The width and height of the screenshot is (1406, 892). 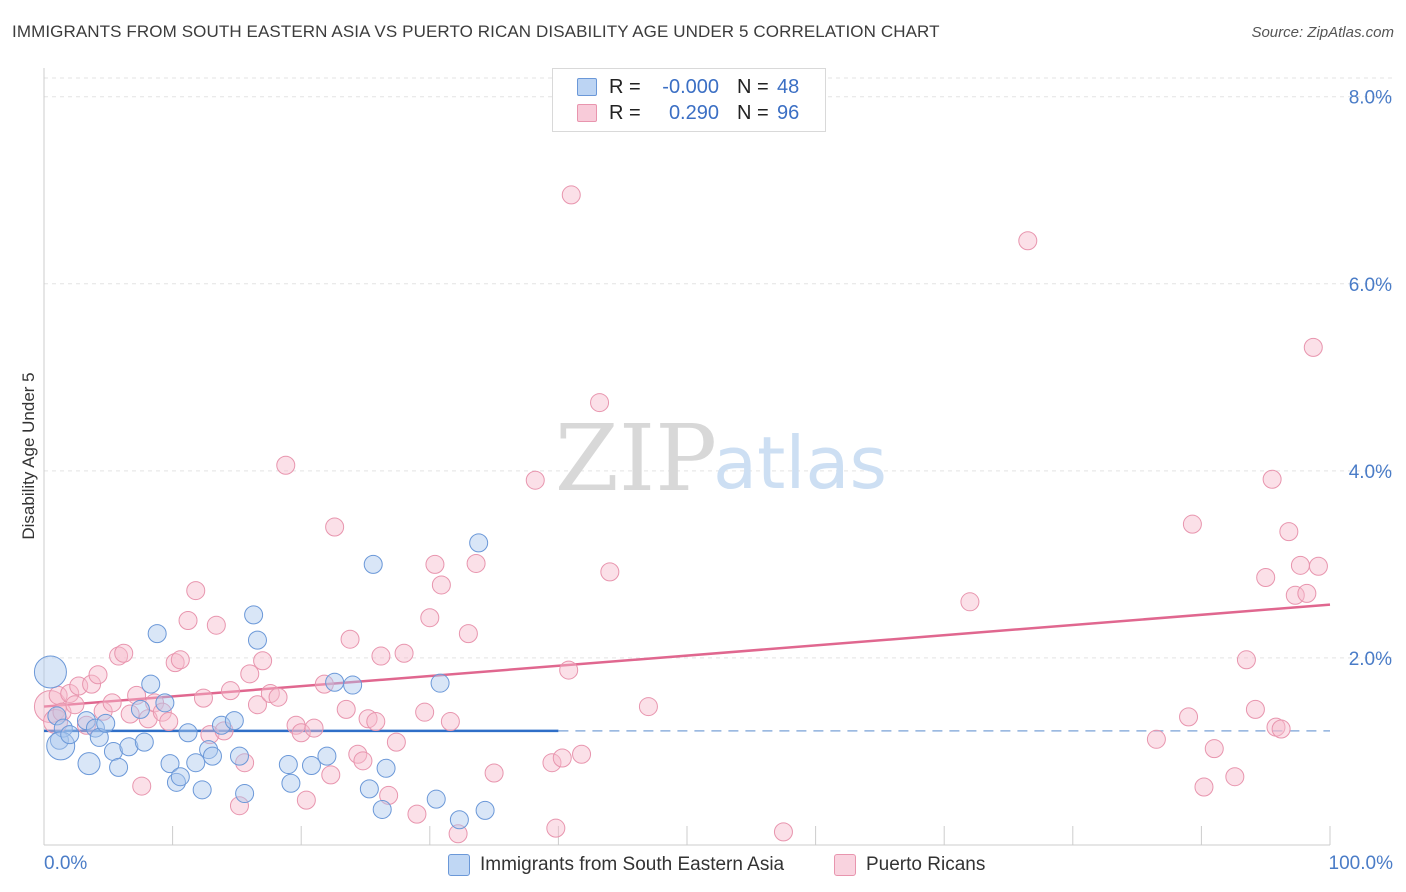 What do you see at coordinates (625, 86) in the screenshot?
I see `legend-r-label: R =` at bounding box center [625, 86].